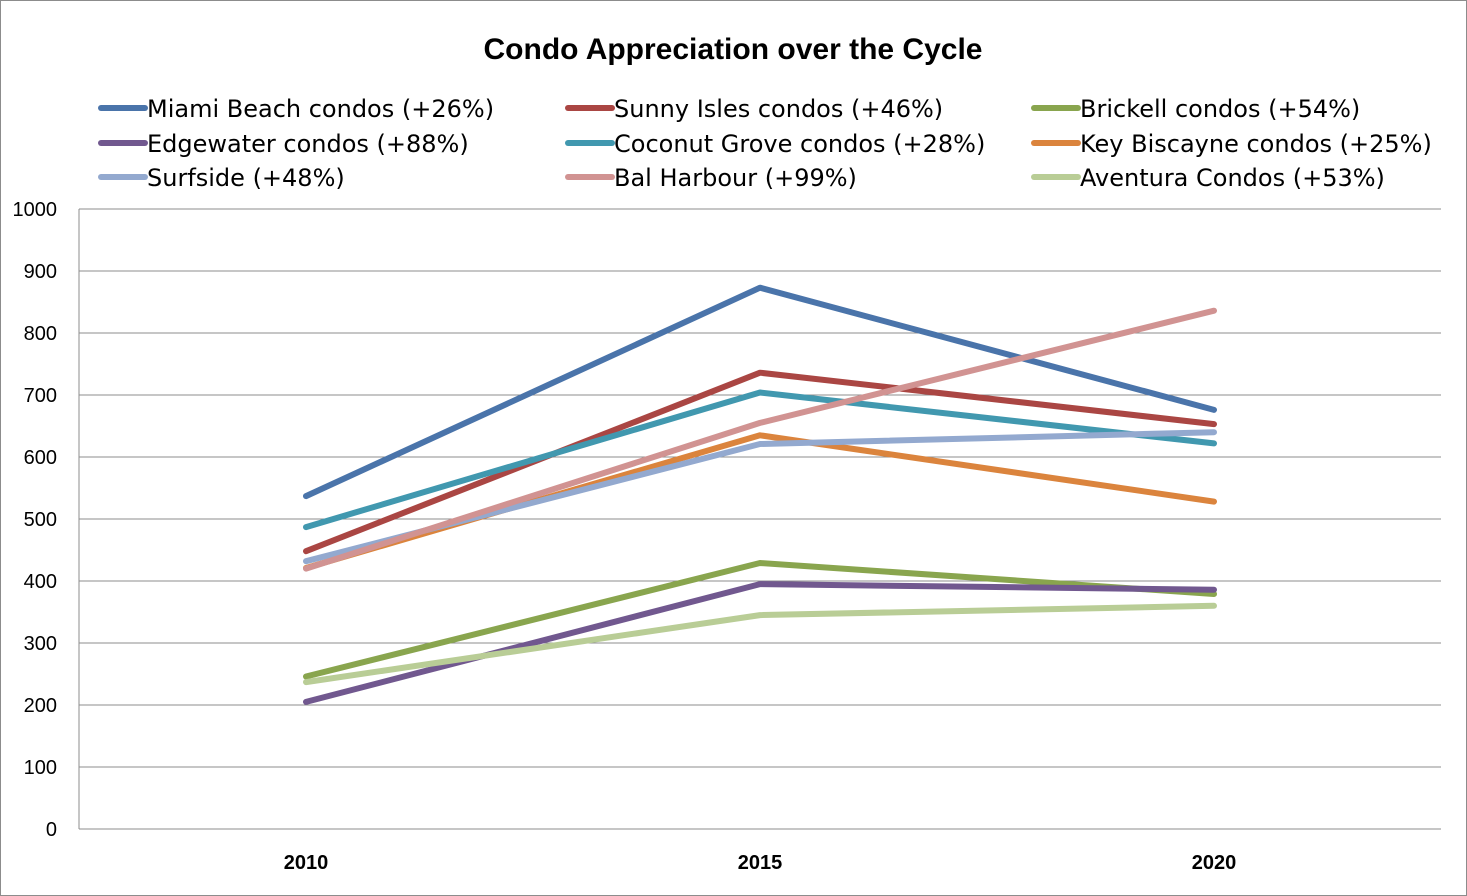 This screenshot has height=896, width=1467. Describe the element at coordinates (799, 144) in the screenshot. I see `legend-label: Coconut Grove condos (+28%)` at that location.